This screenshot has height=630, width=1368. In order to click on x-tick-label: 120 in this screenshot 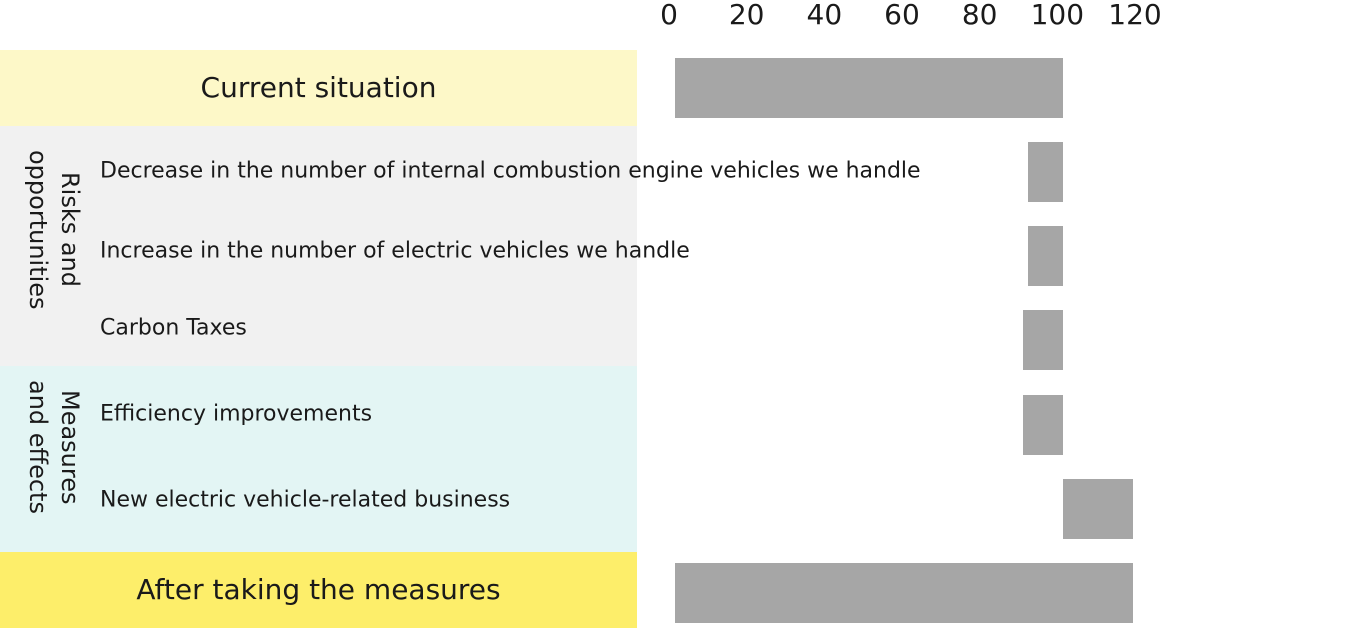, I will do `click(1135, 15)`.